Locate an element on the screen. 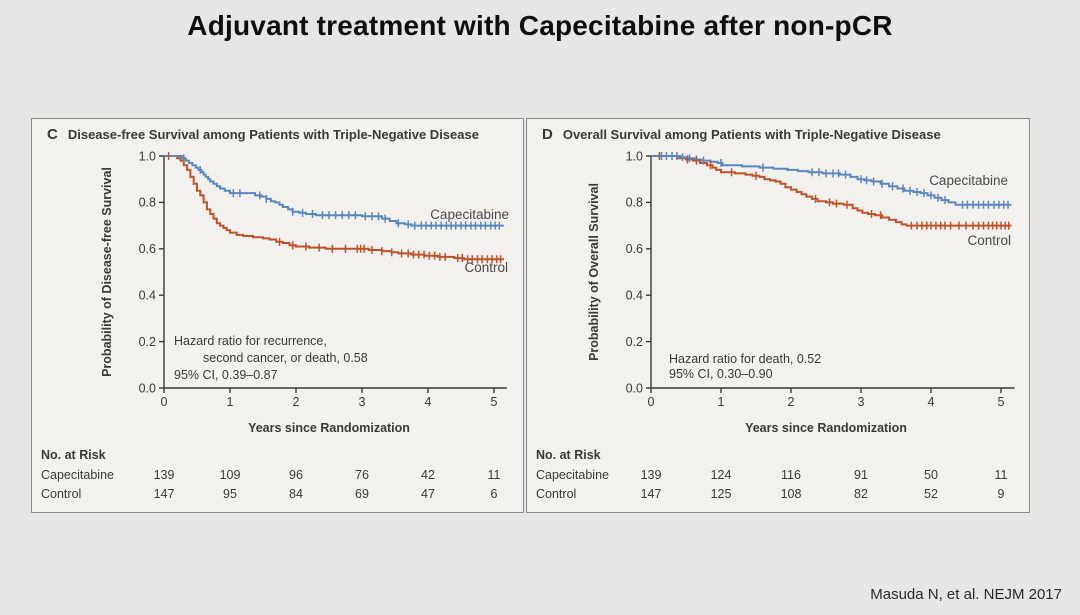 This screenshot has height=615, width=1080. hazard-ratio-annotation-line: 95% CI, 0.30–0.90 is located at coordinates (721, 374).